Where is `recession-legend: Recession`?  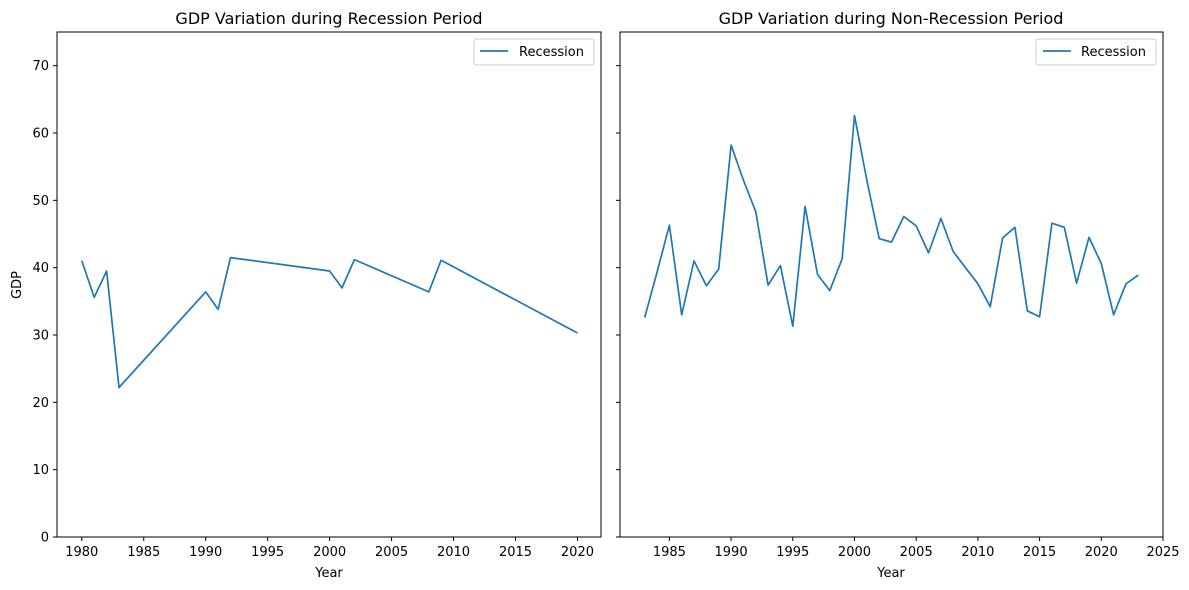
recession-legend: Recession is located at coordinates (534, 52).